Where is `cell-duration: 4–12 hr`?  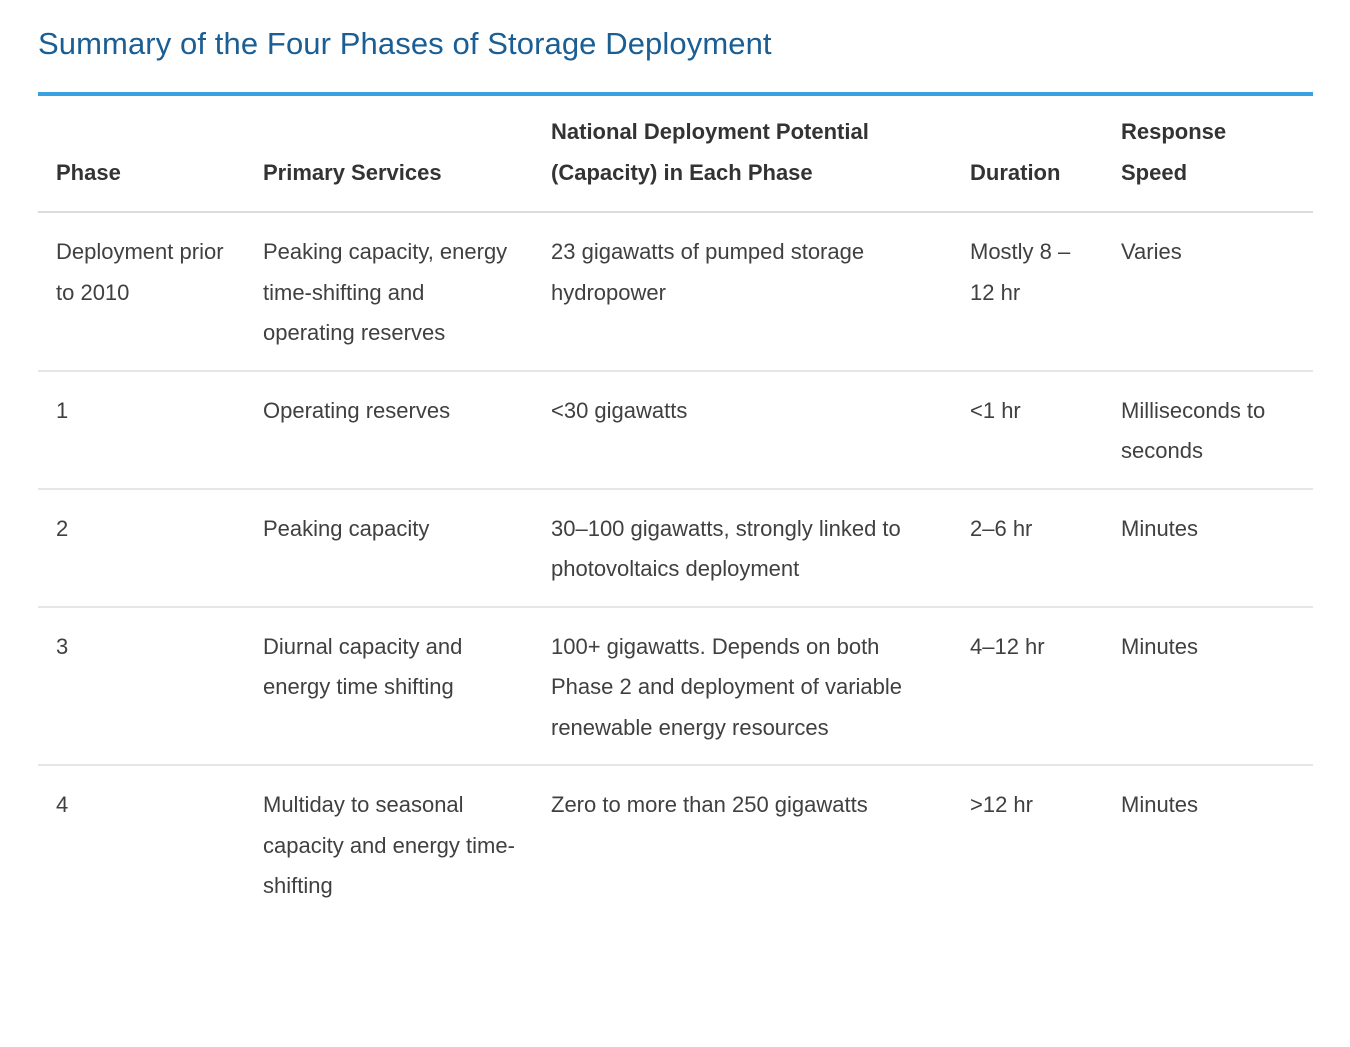
cell-duration: 4–12 hr is located at coordinates (1027, 686).